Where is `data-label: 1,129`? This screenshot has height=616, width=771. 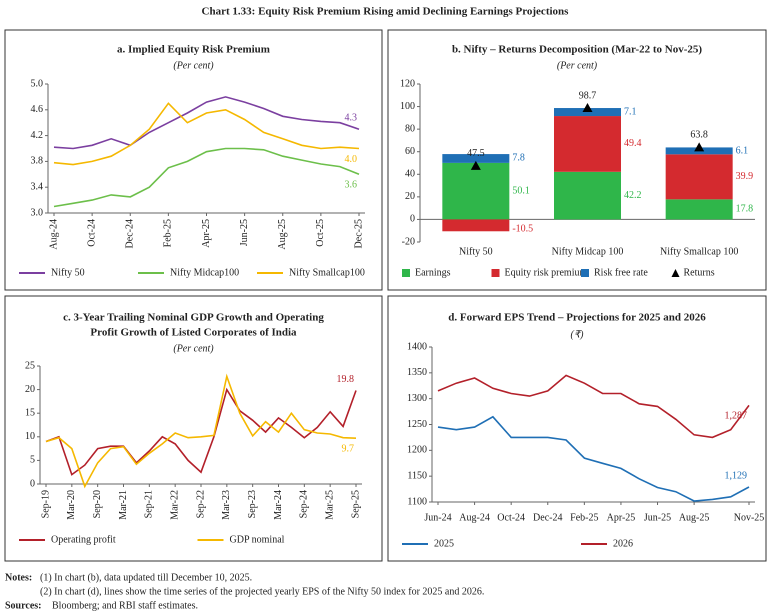 data-label: 1,129 is located at coordinates (736, 475).